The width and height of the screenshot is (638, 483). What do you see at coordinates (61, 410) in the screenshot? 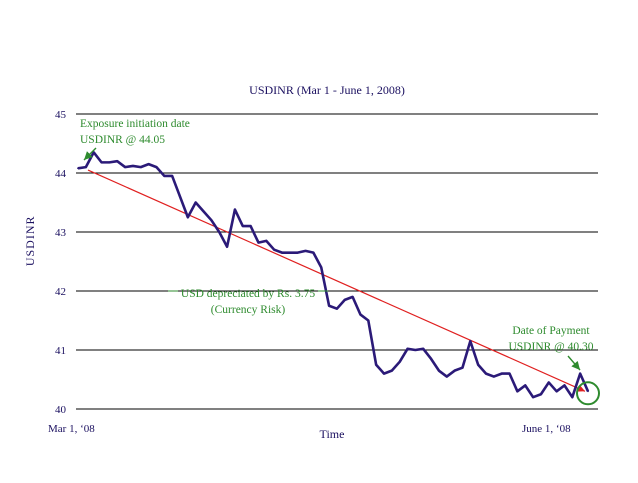
I see `y-tick-label: 40` at bounding box center [61, 410].